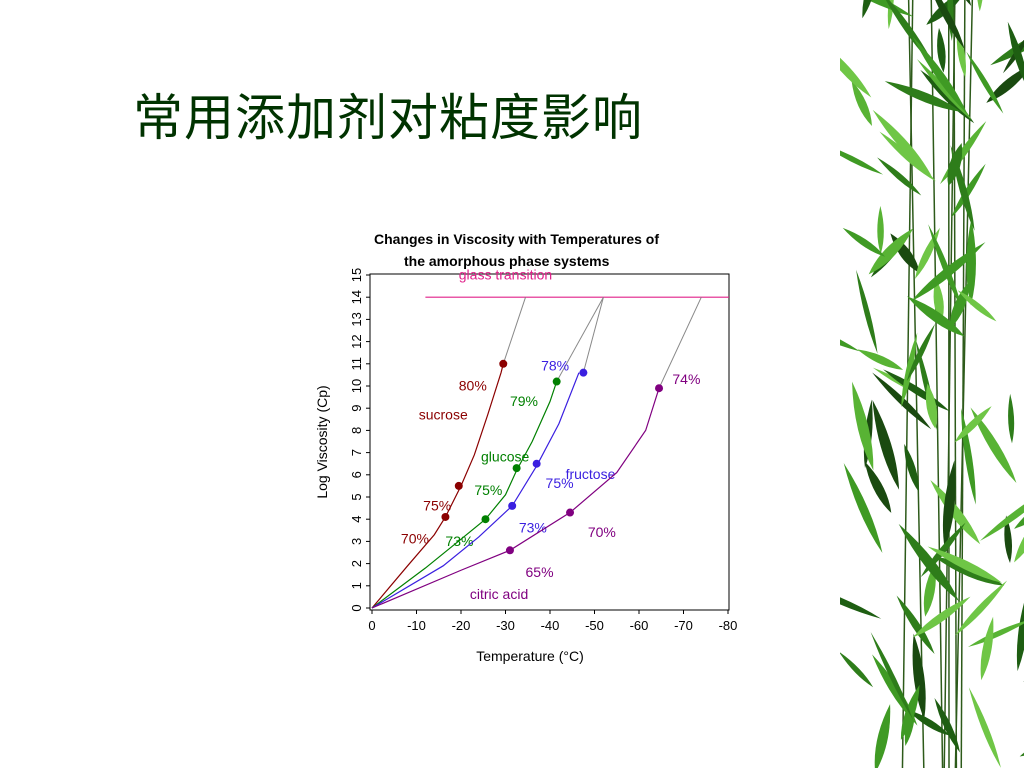 Image resolution: width=1024 pixels, height=768 pixels. Describe the element at coordinates (540, 572) in the screenshot. I see `citric-acid-point-label: 65%` at that location.